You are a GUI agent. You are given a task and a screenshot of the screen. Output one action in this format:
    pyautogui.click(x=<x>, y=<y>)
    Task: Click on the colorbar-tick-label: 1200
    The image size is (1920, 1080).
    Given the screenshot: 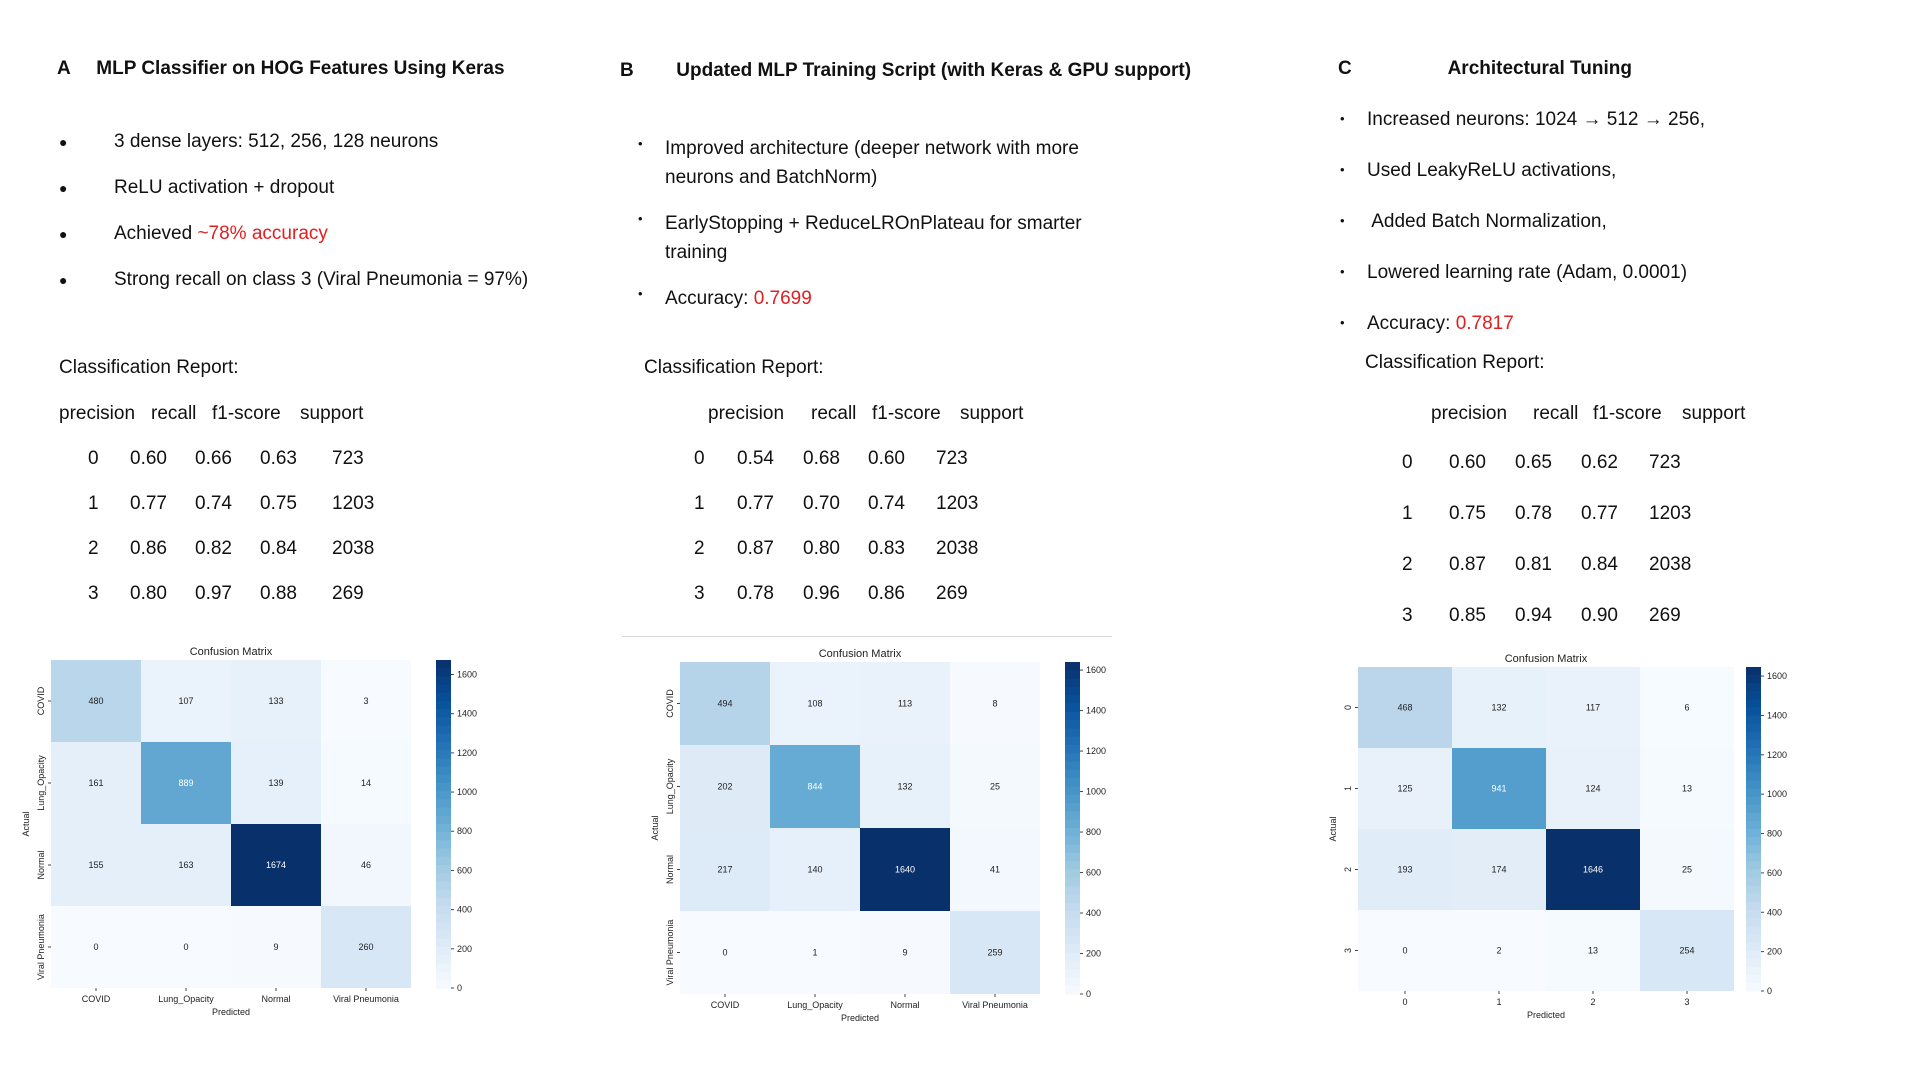 What is the action you would take?
    pyautogui.click(x=1096, y=751)
    